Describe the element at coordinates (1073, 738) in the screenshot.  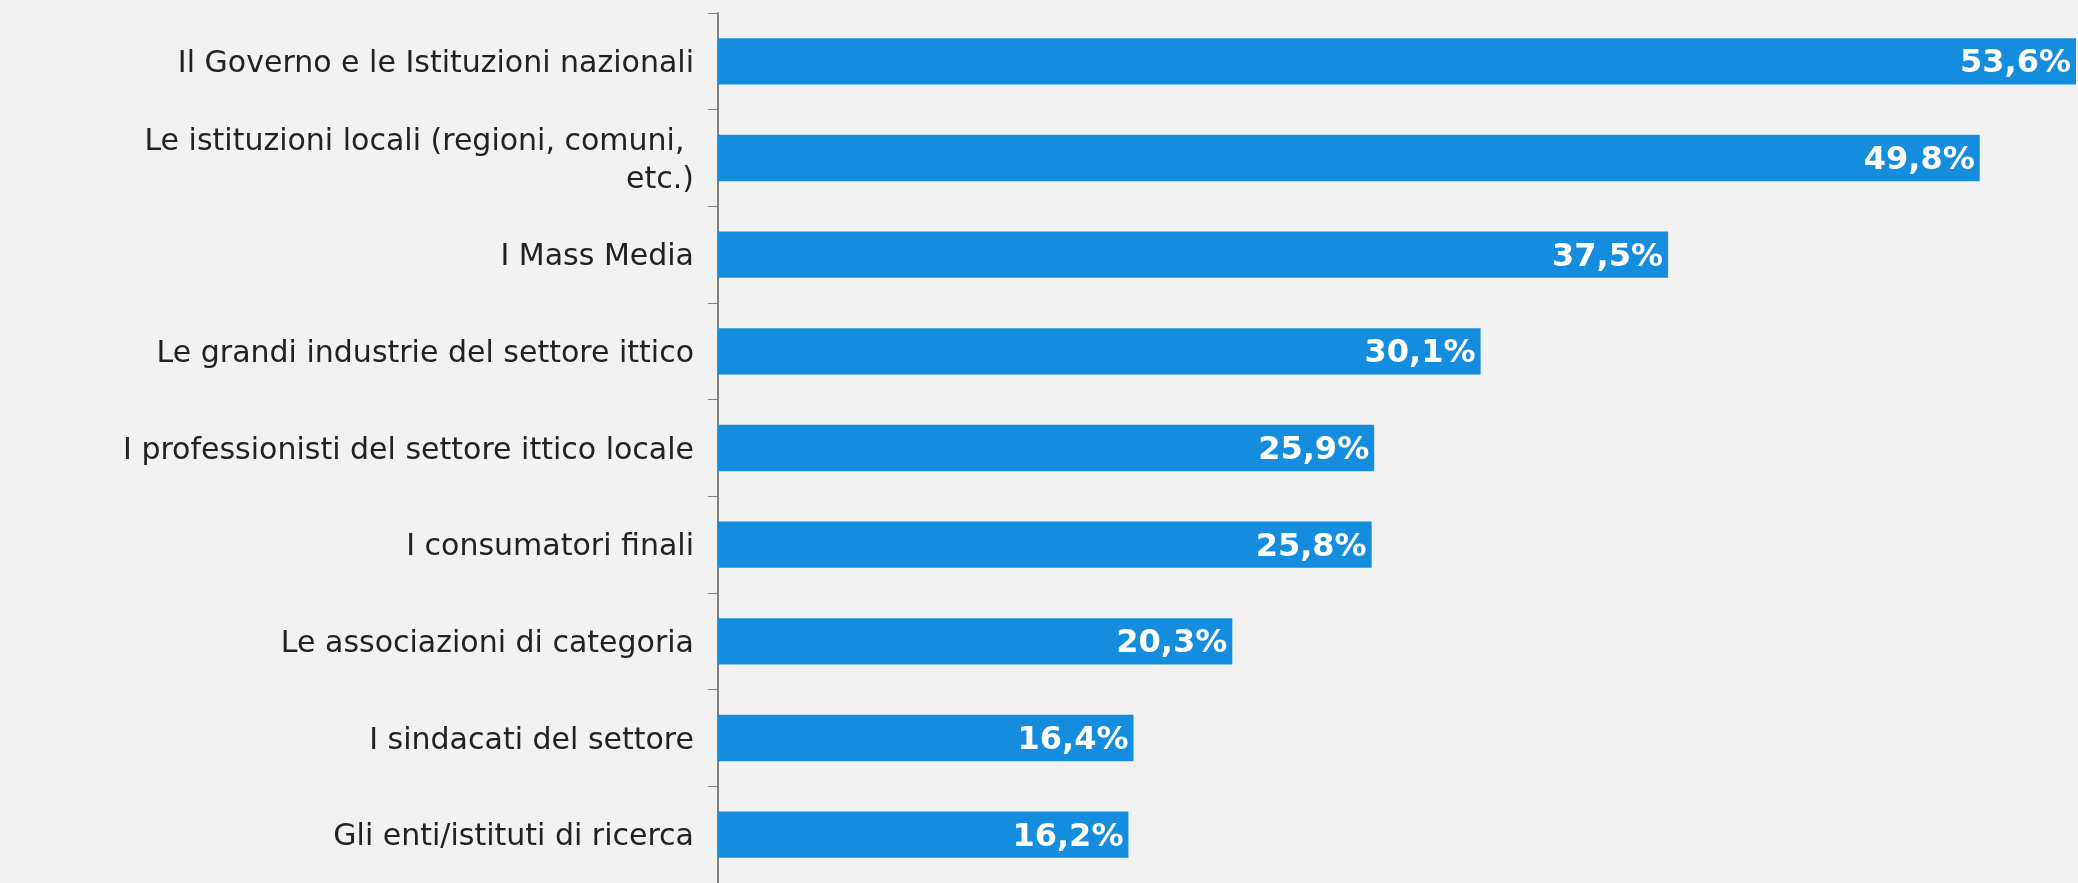
I see `data-label: 16,4%` at that location.